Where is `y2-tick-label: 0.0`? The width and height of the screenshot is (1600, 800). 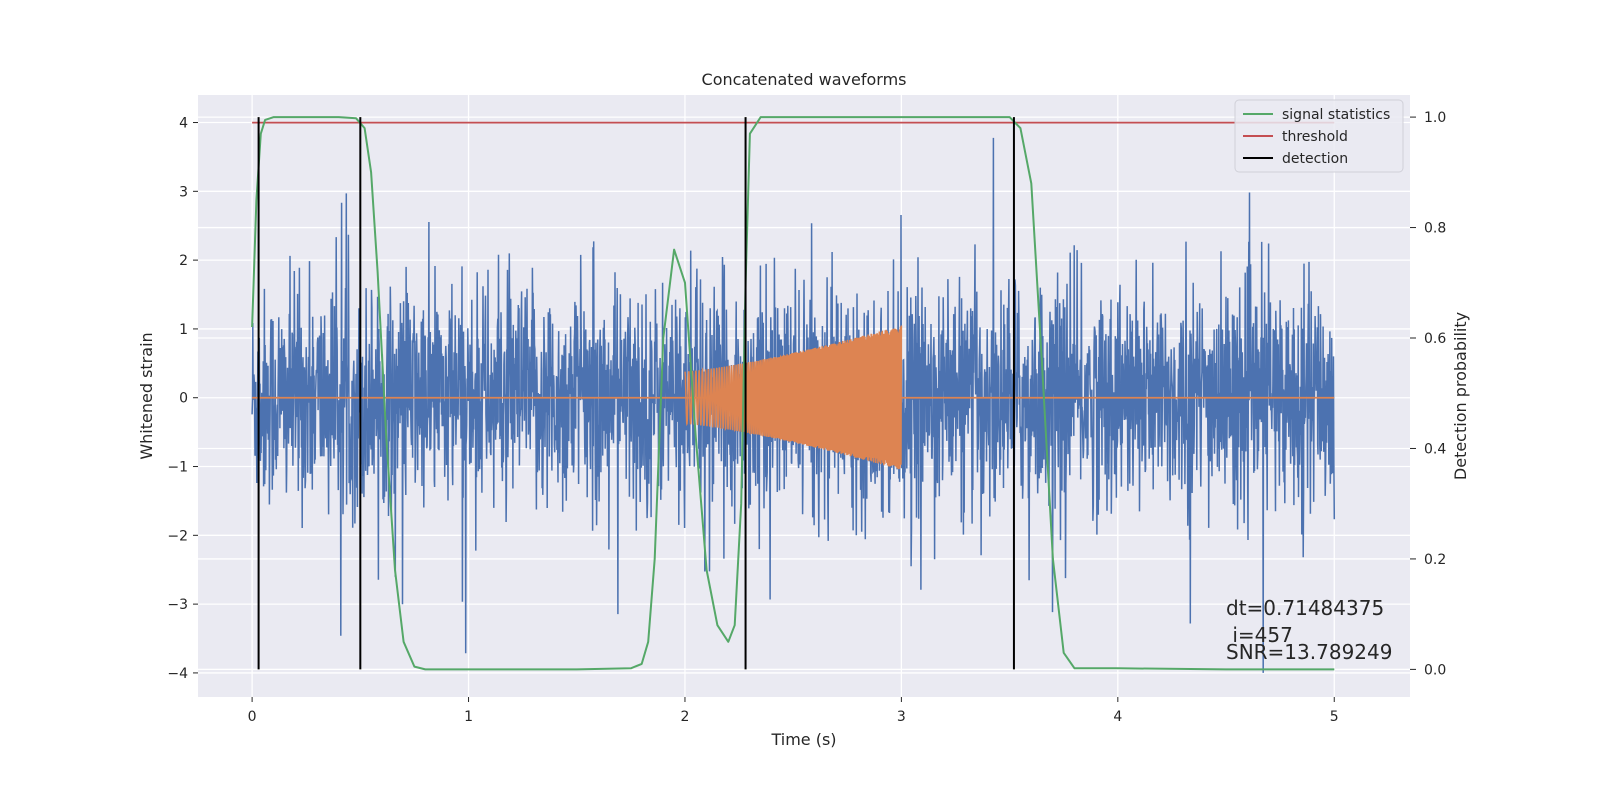 y2-tick-label: 0.0 is located at coordinates (1435, 670).